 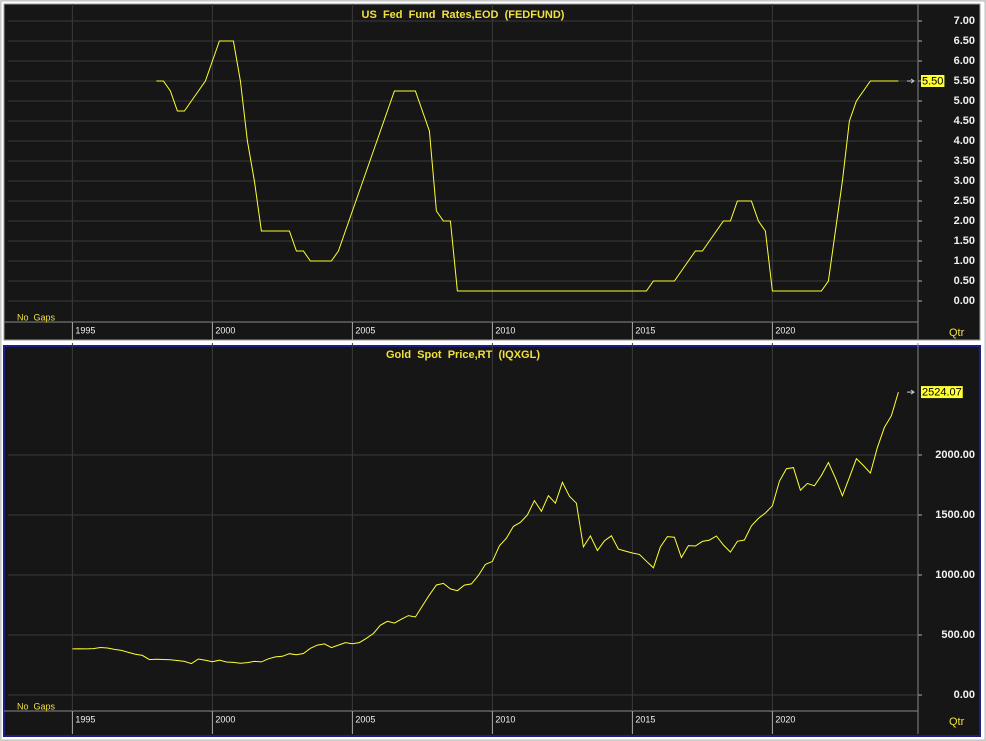 I want to click on y-tick-label: 0.50, so click(x=964, y=281).